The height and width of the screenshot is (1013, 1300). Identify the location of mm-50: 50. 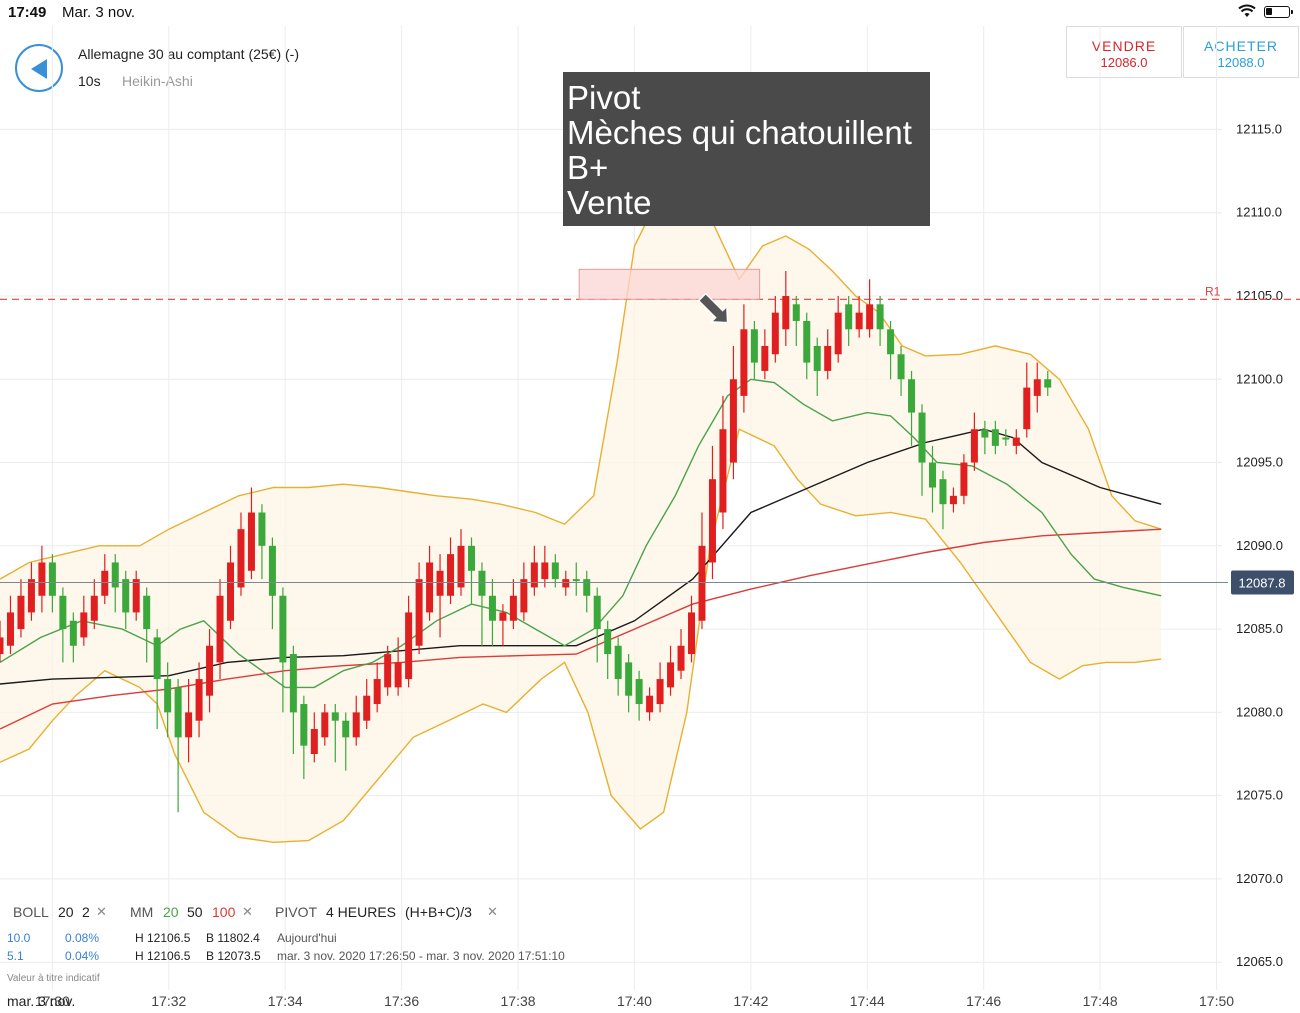
(195, 912).